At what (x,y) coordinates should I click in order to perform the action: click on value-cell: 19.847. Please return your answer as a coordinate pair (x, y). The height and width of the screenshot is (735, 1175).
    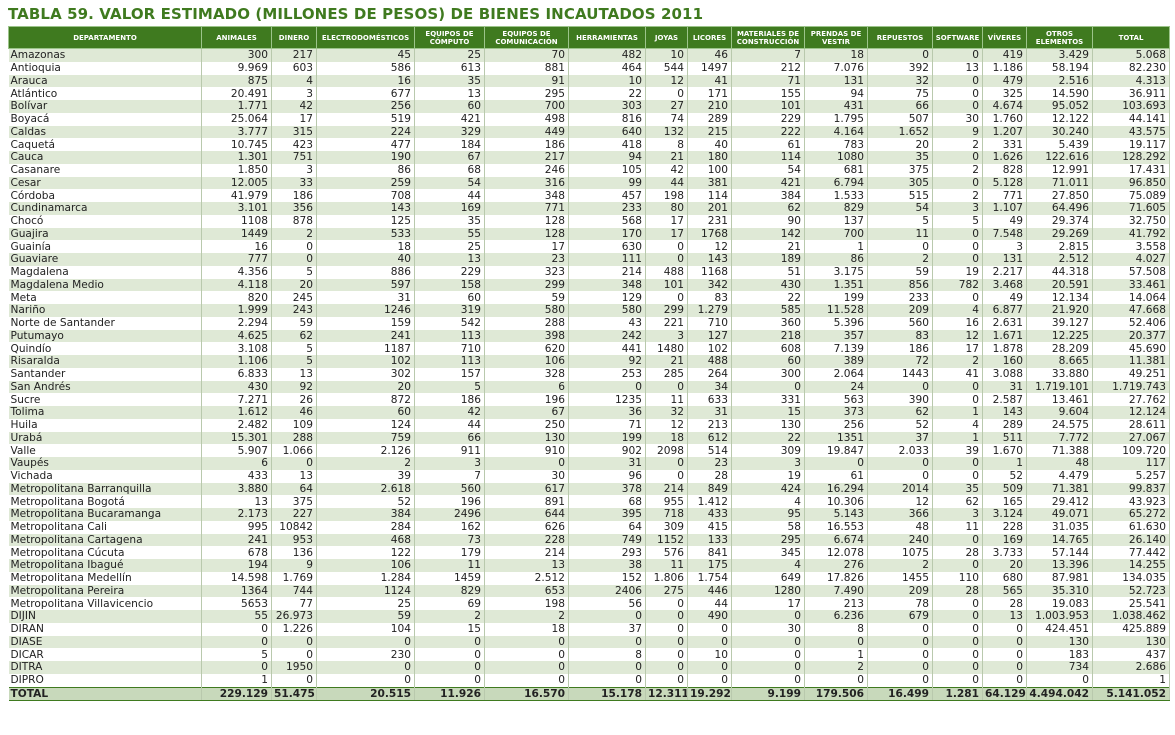
    Looking at the image, I should click on (836, 450).